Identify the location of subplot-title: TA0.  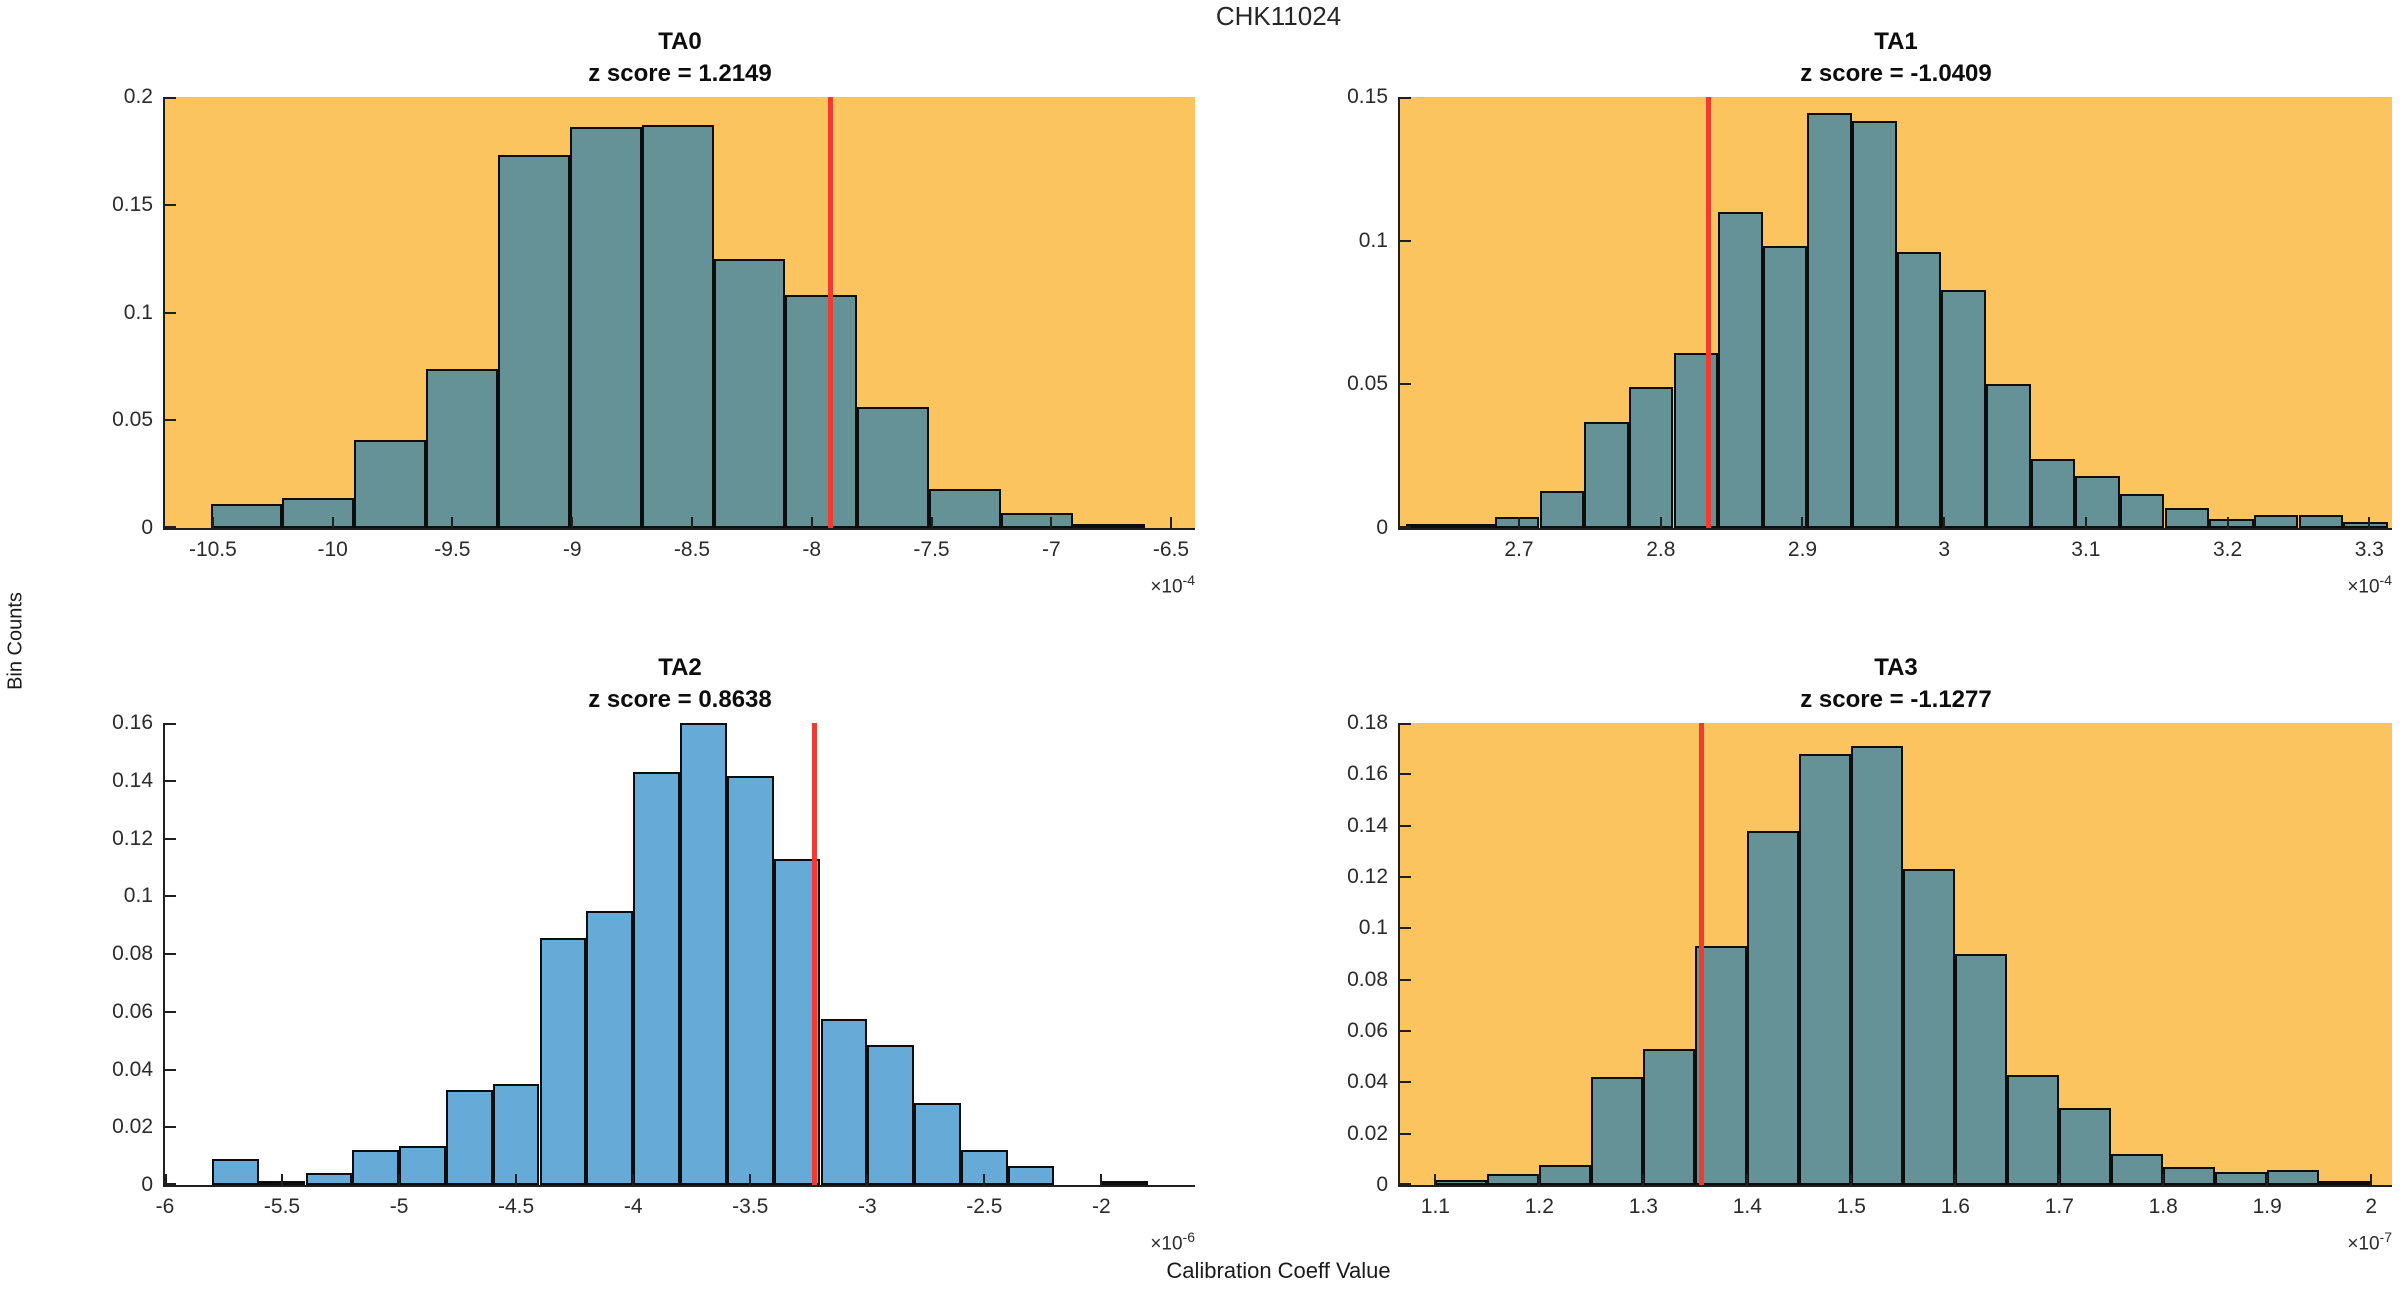
(680, 41).